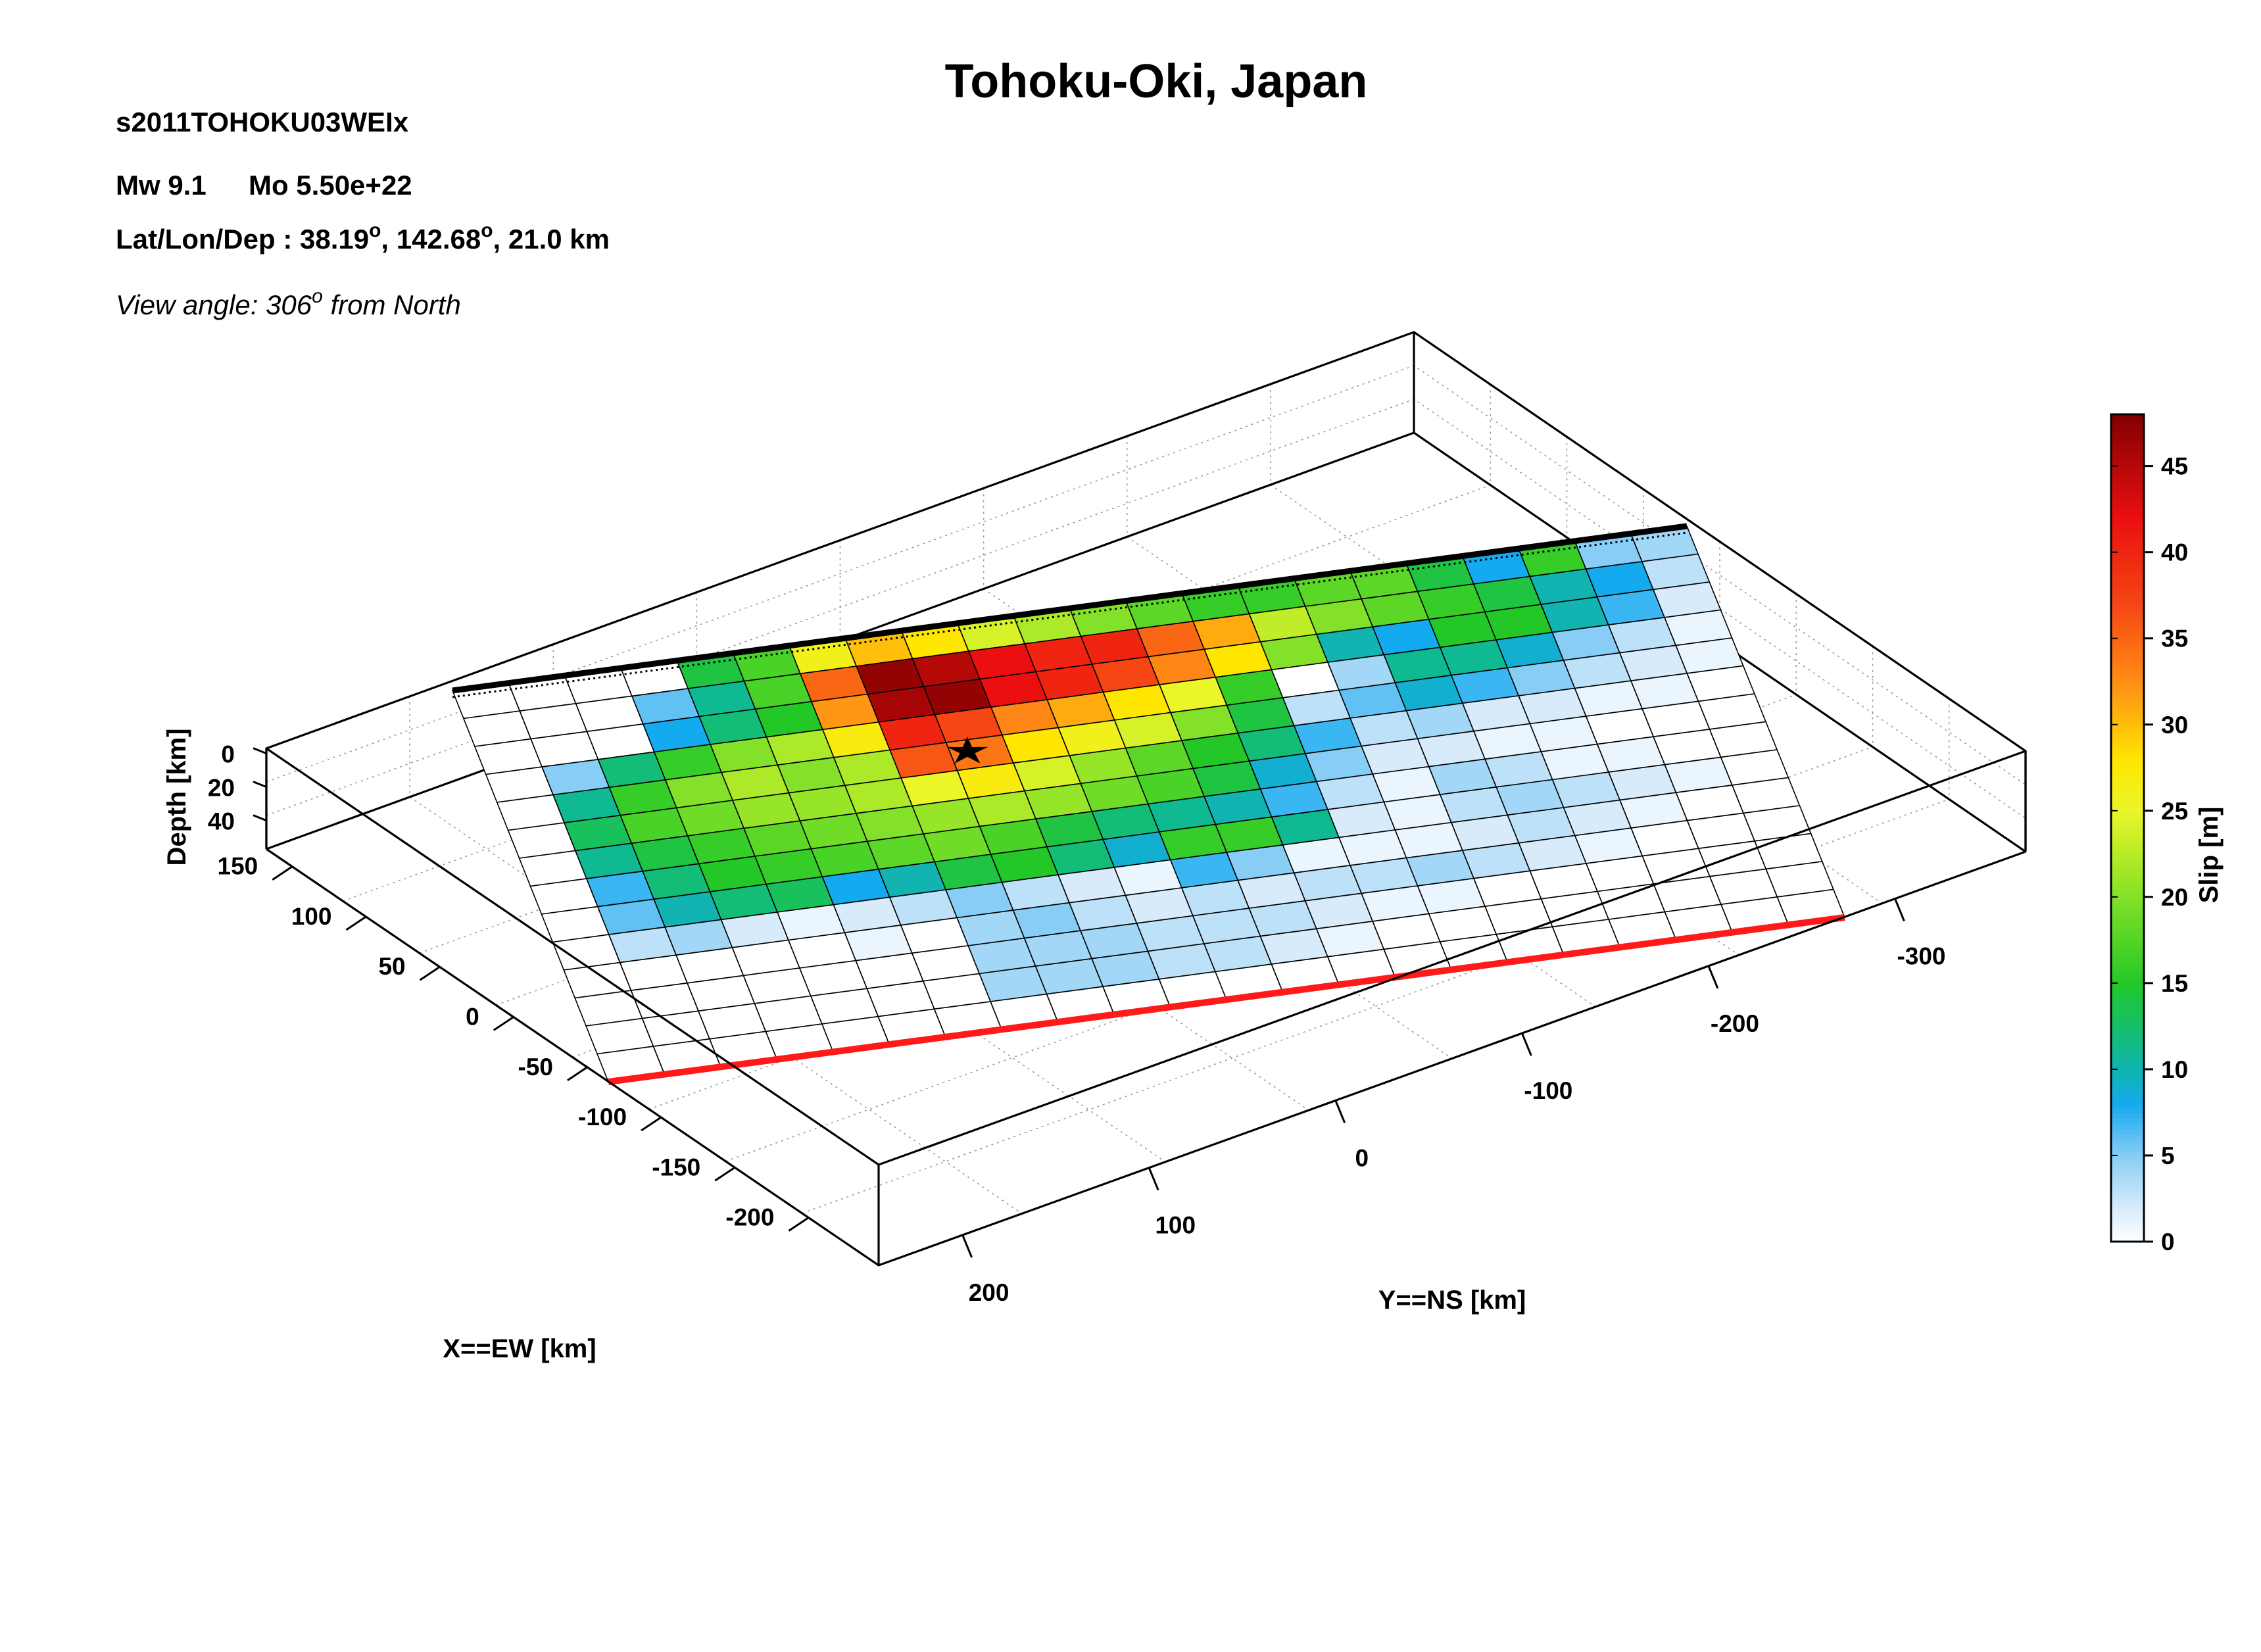 The height and width of the screenshot is (1652, 2261). I want to click on colorbar: 0 5 10 15 20 25 30 35 40 45, so click(2149, 834).